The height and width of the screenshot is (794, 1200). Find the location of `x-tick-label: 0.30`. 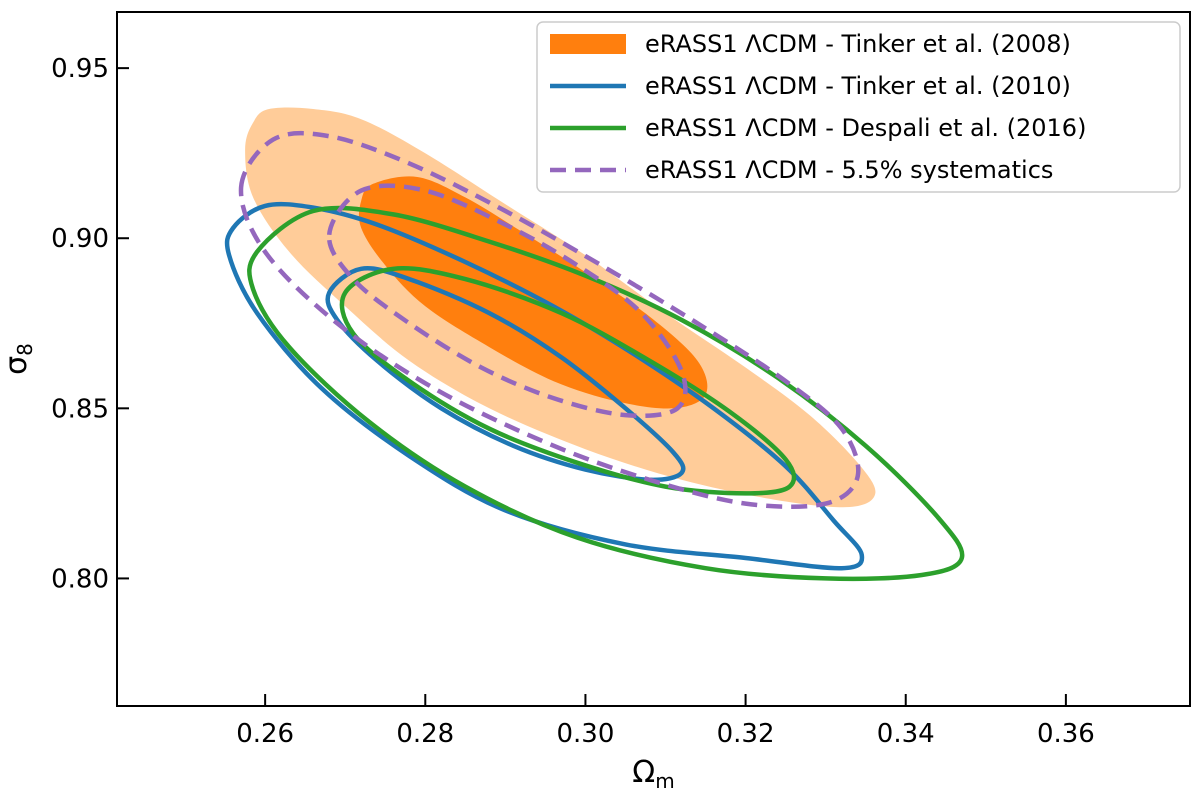

x-tick-label: 0.30 is located at coordinates (585, 734).